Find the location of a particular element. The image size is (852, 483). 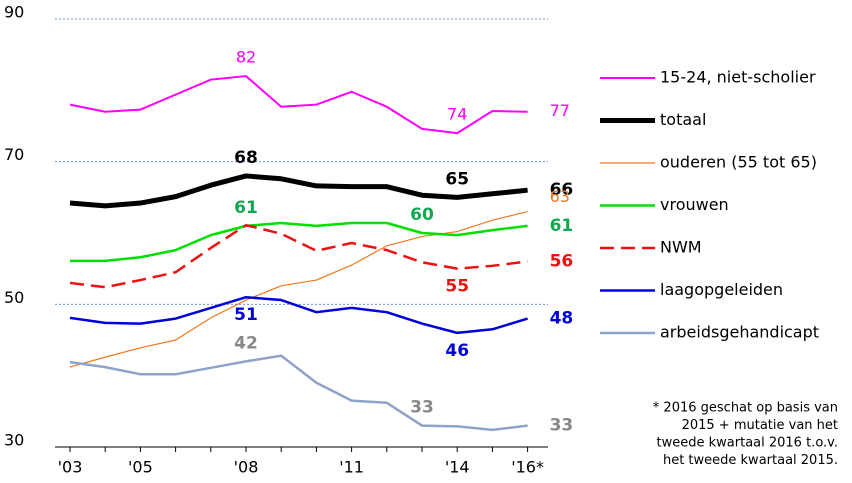

value-label: 55 is located at coordinates (457, 287).